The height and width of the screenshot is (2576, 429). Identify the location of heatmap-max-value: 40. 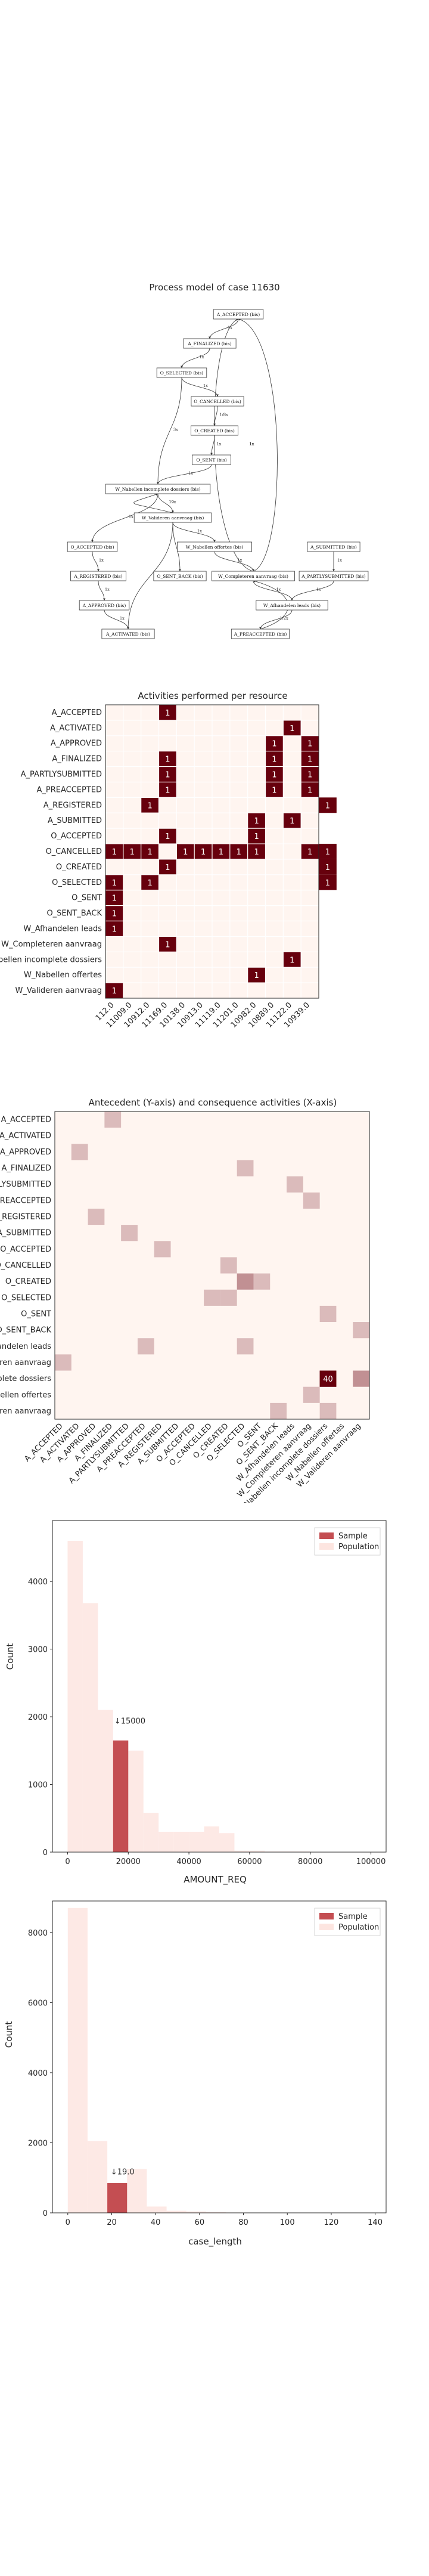
(328, 1380).